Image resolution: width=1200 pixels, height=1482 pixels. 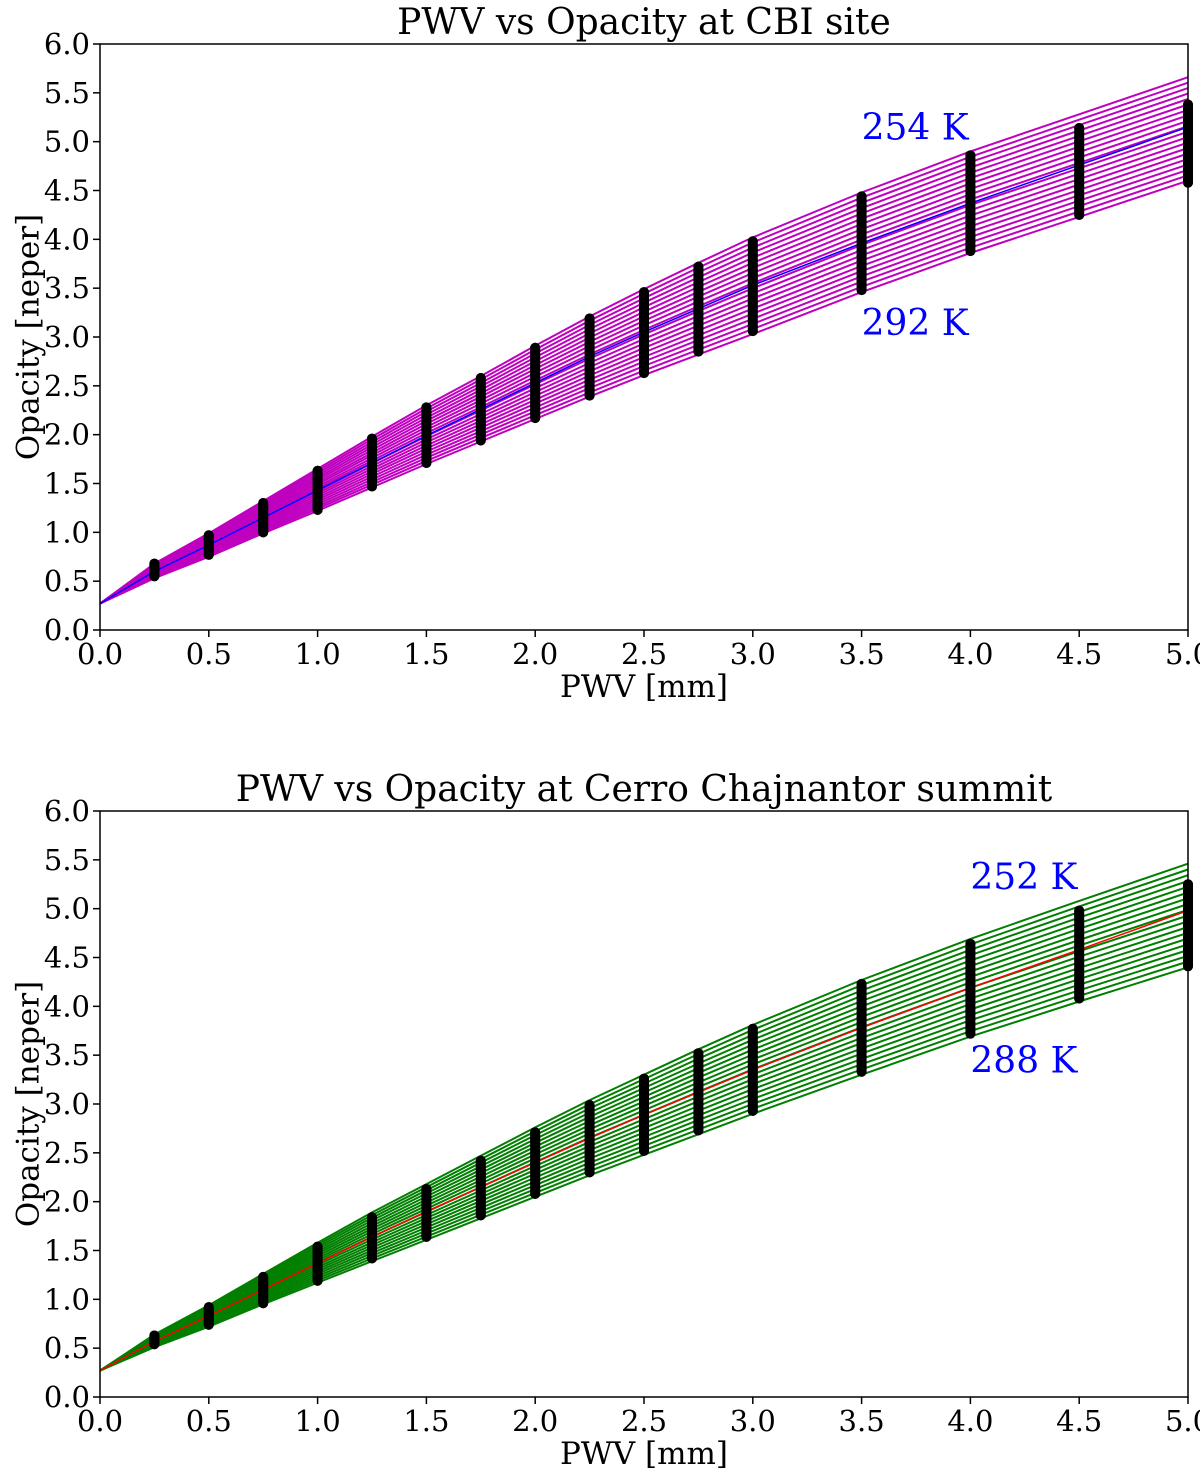 I want to click on temperature-label: 288 K, so click(x=1024, y=1061).